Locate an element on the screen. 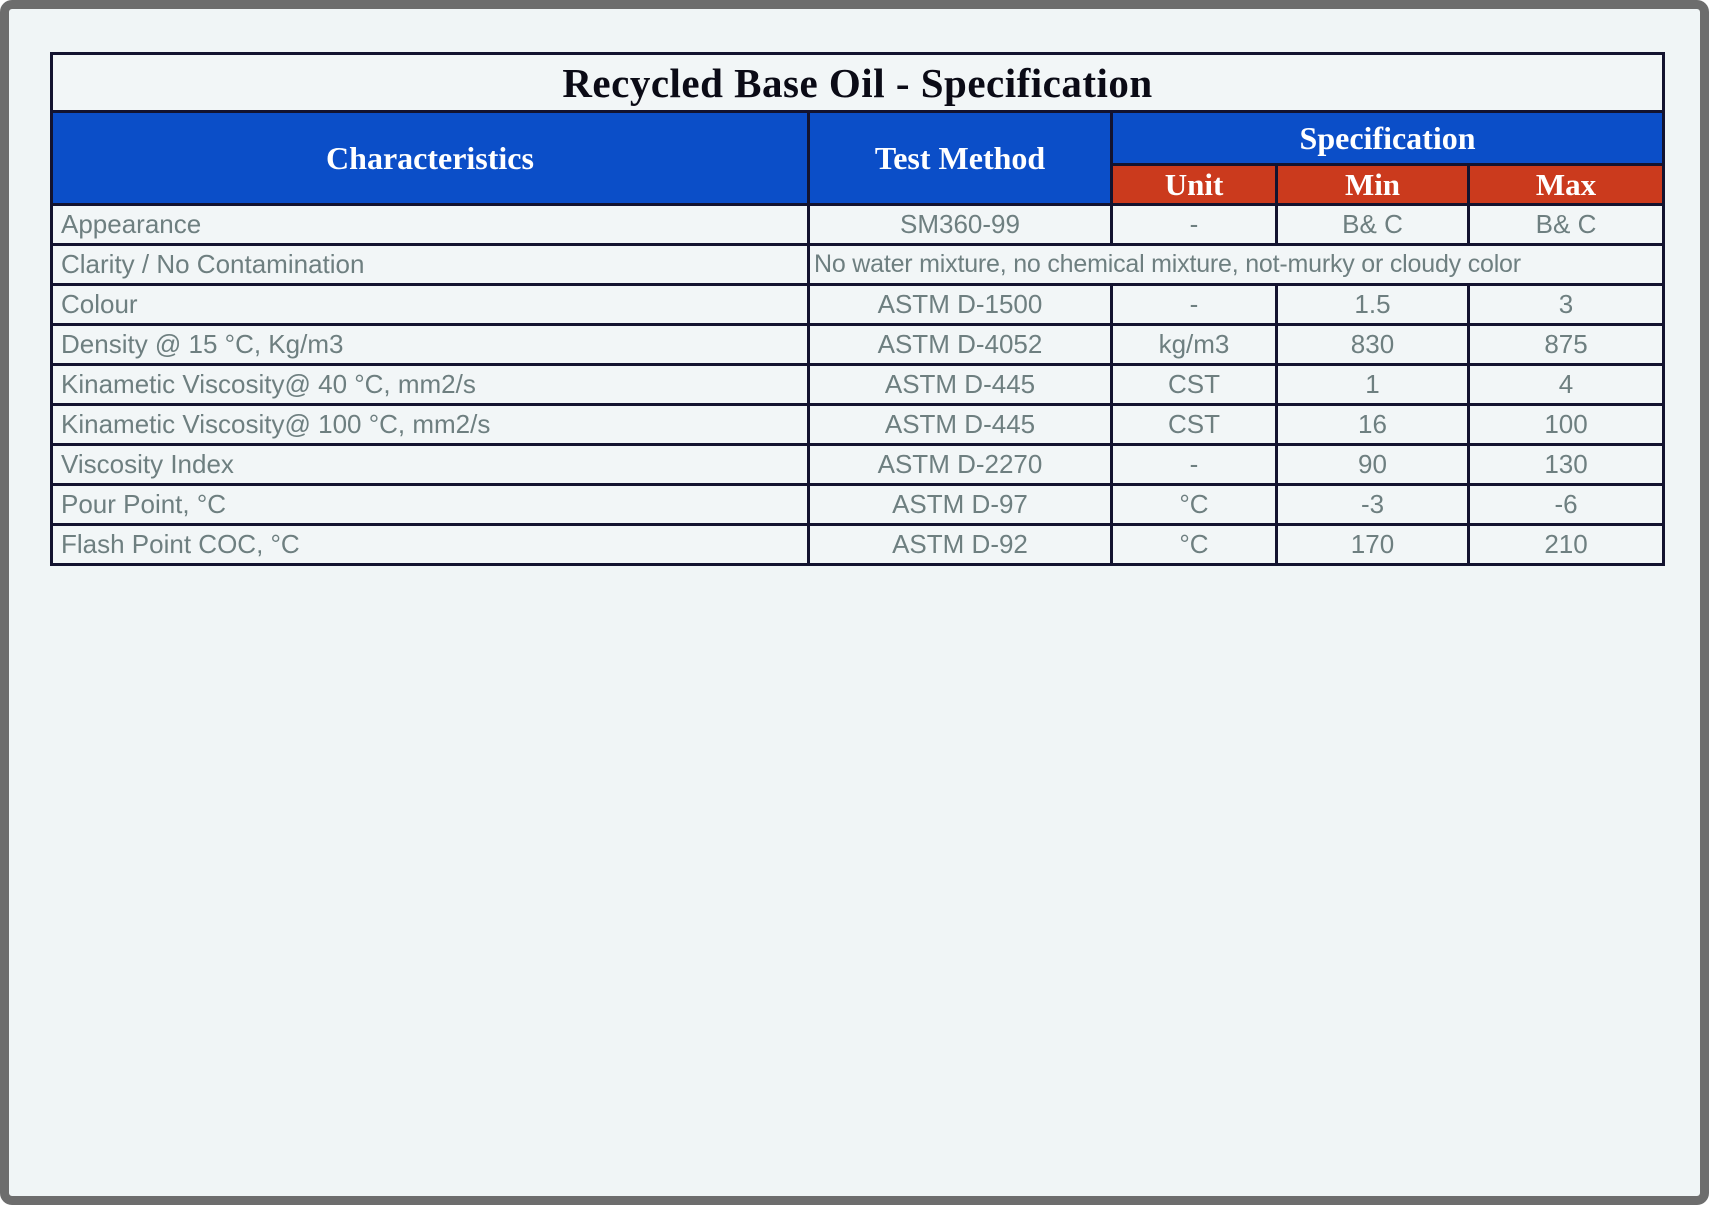  cell-min: 1.5 is located at coordinates (1372, 304).